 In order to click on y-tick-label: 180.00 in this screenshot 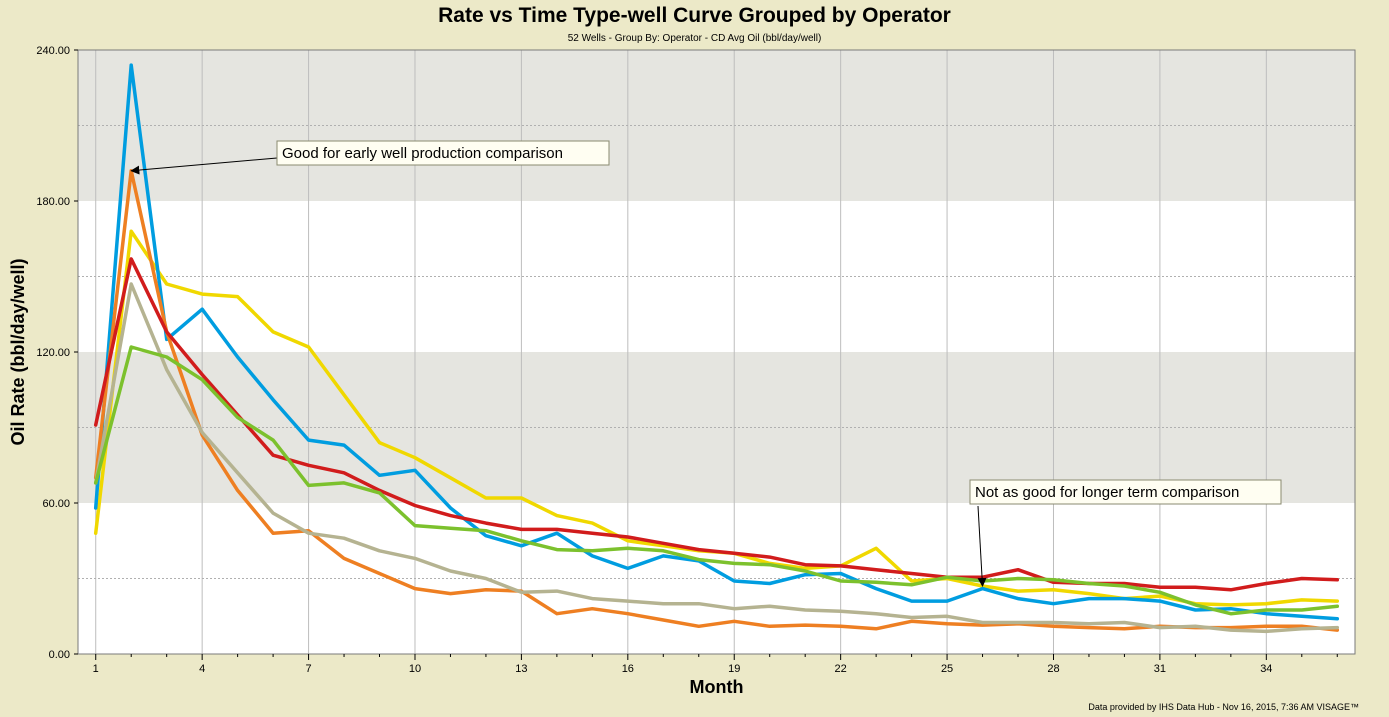, I will do `click(53, 202)`.